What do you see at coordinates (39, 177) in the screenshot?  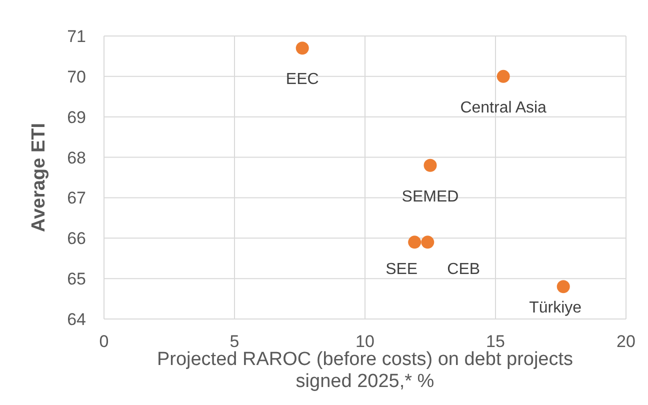 I see `y-axis-title: Average ETI` at bounding box center [39, 177].